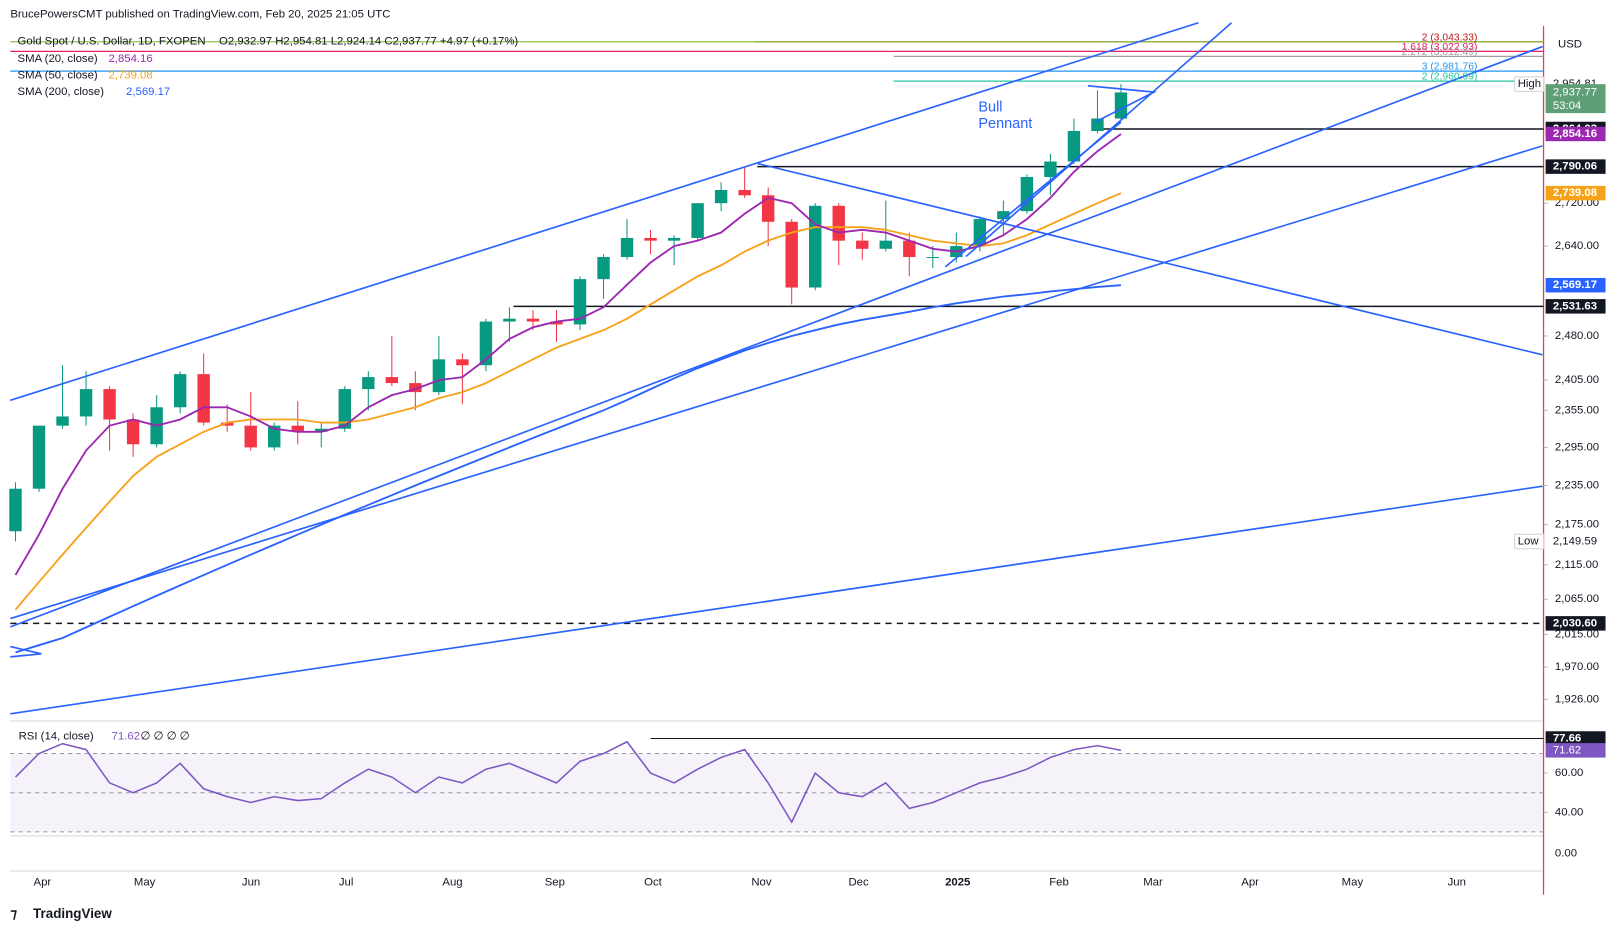  Describe the element at coordinates (1059, 882) in the screenshot. I see `x-tick-label: Feb` at that location.